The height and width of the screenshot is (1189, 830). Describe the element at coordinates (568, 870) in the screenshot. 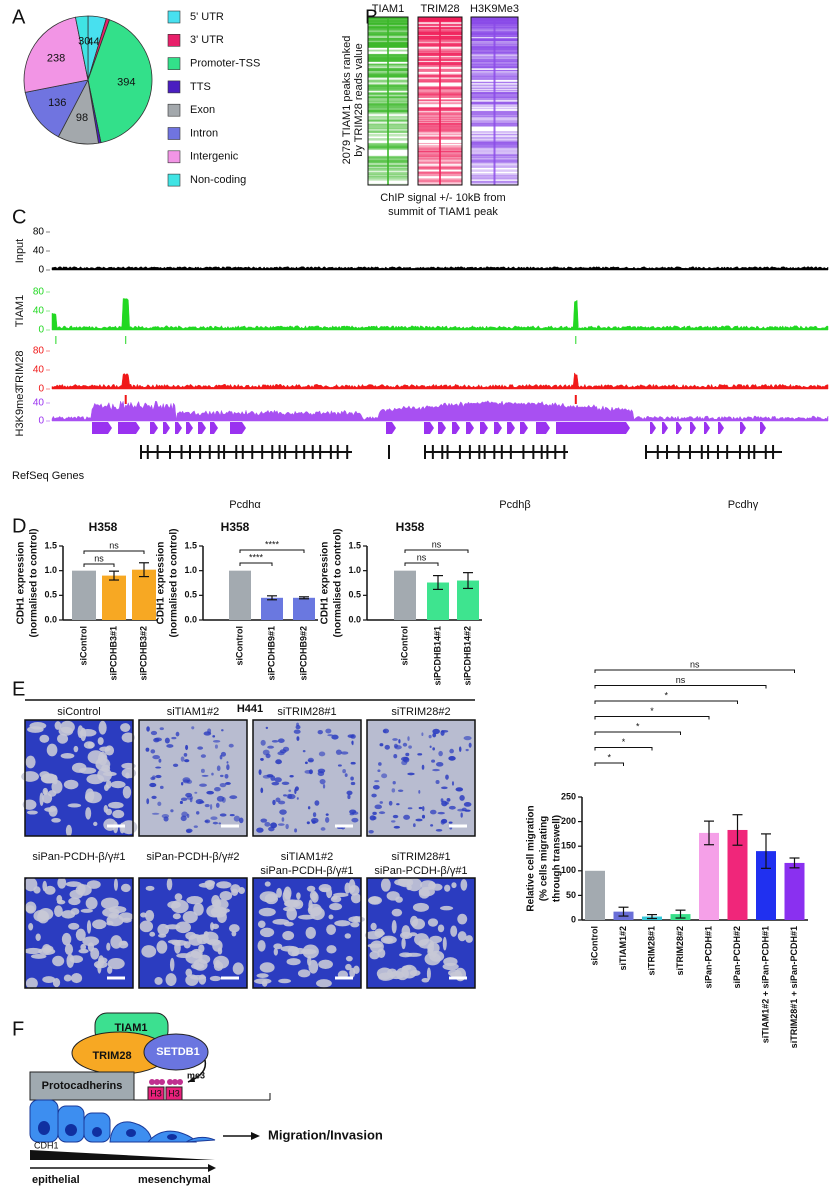

I see `y-tick-label: 100` at that location.